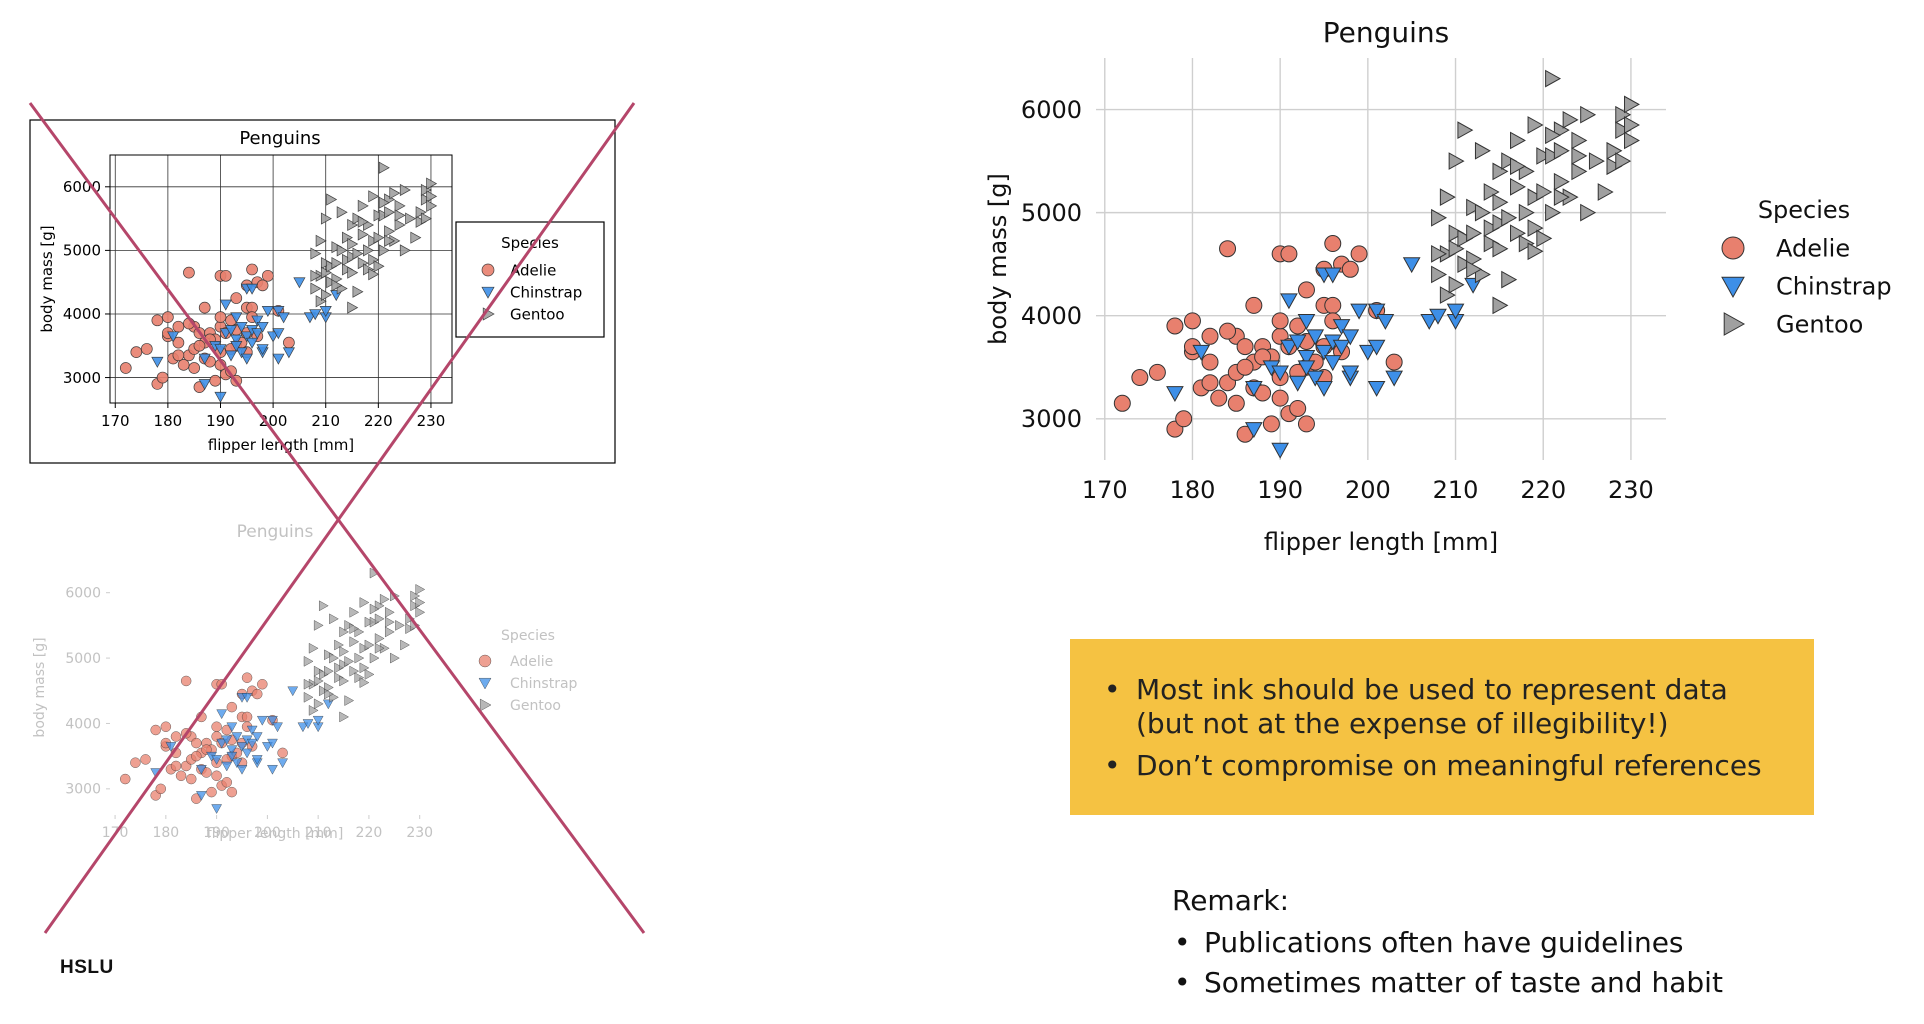  Describe the element at coordinates (1456, 490) in the screenshot. I see `x-tick-label: 210` at that location.